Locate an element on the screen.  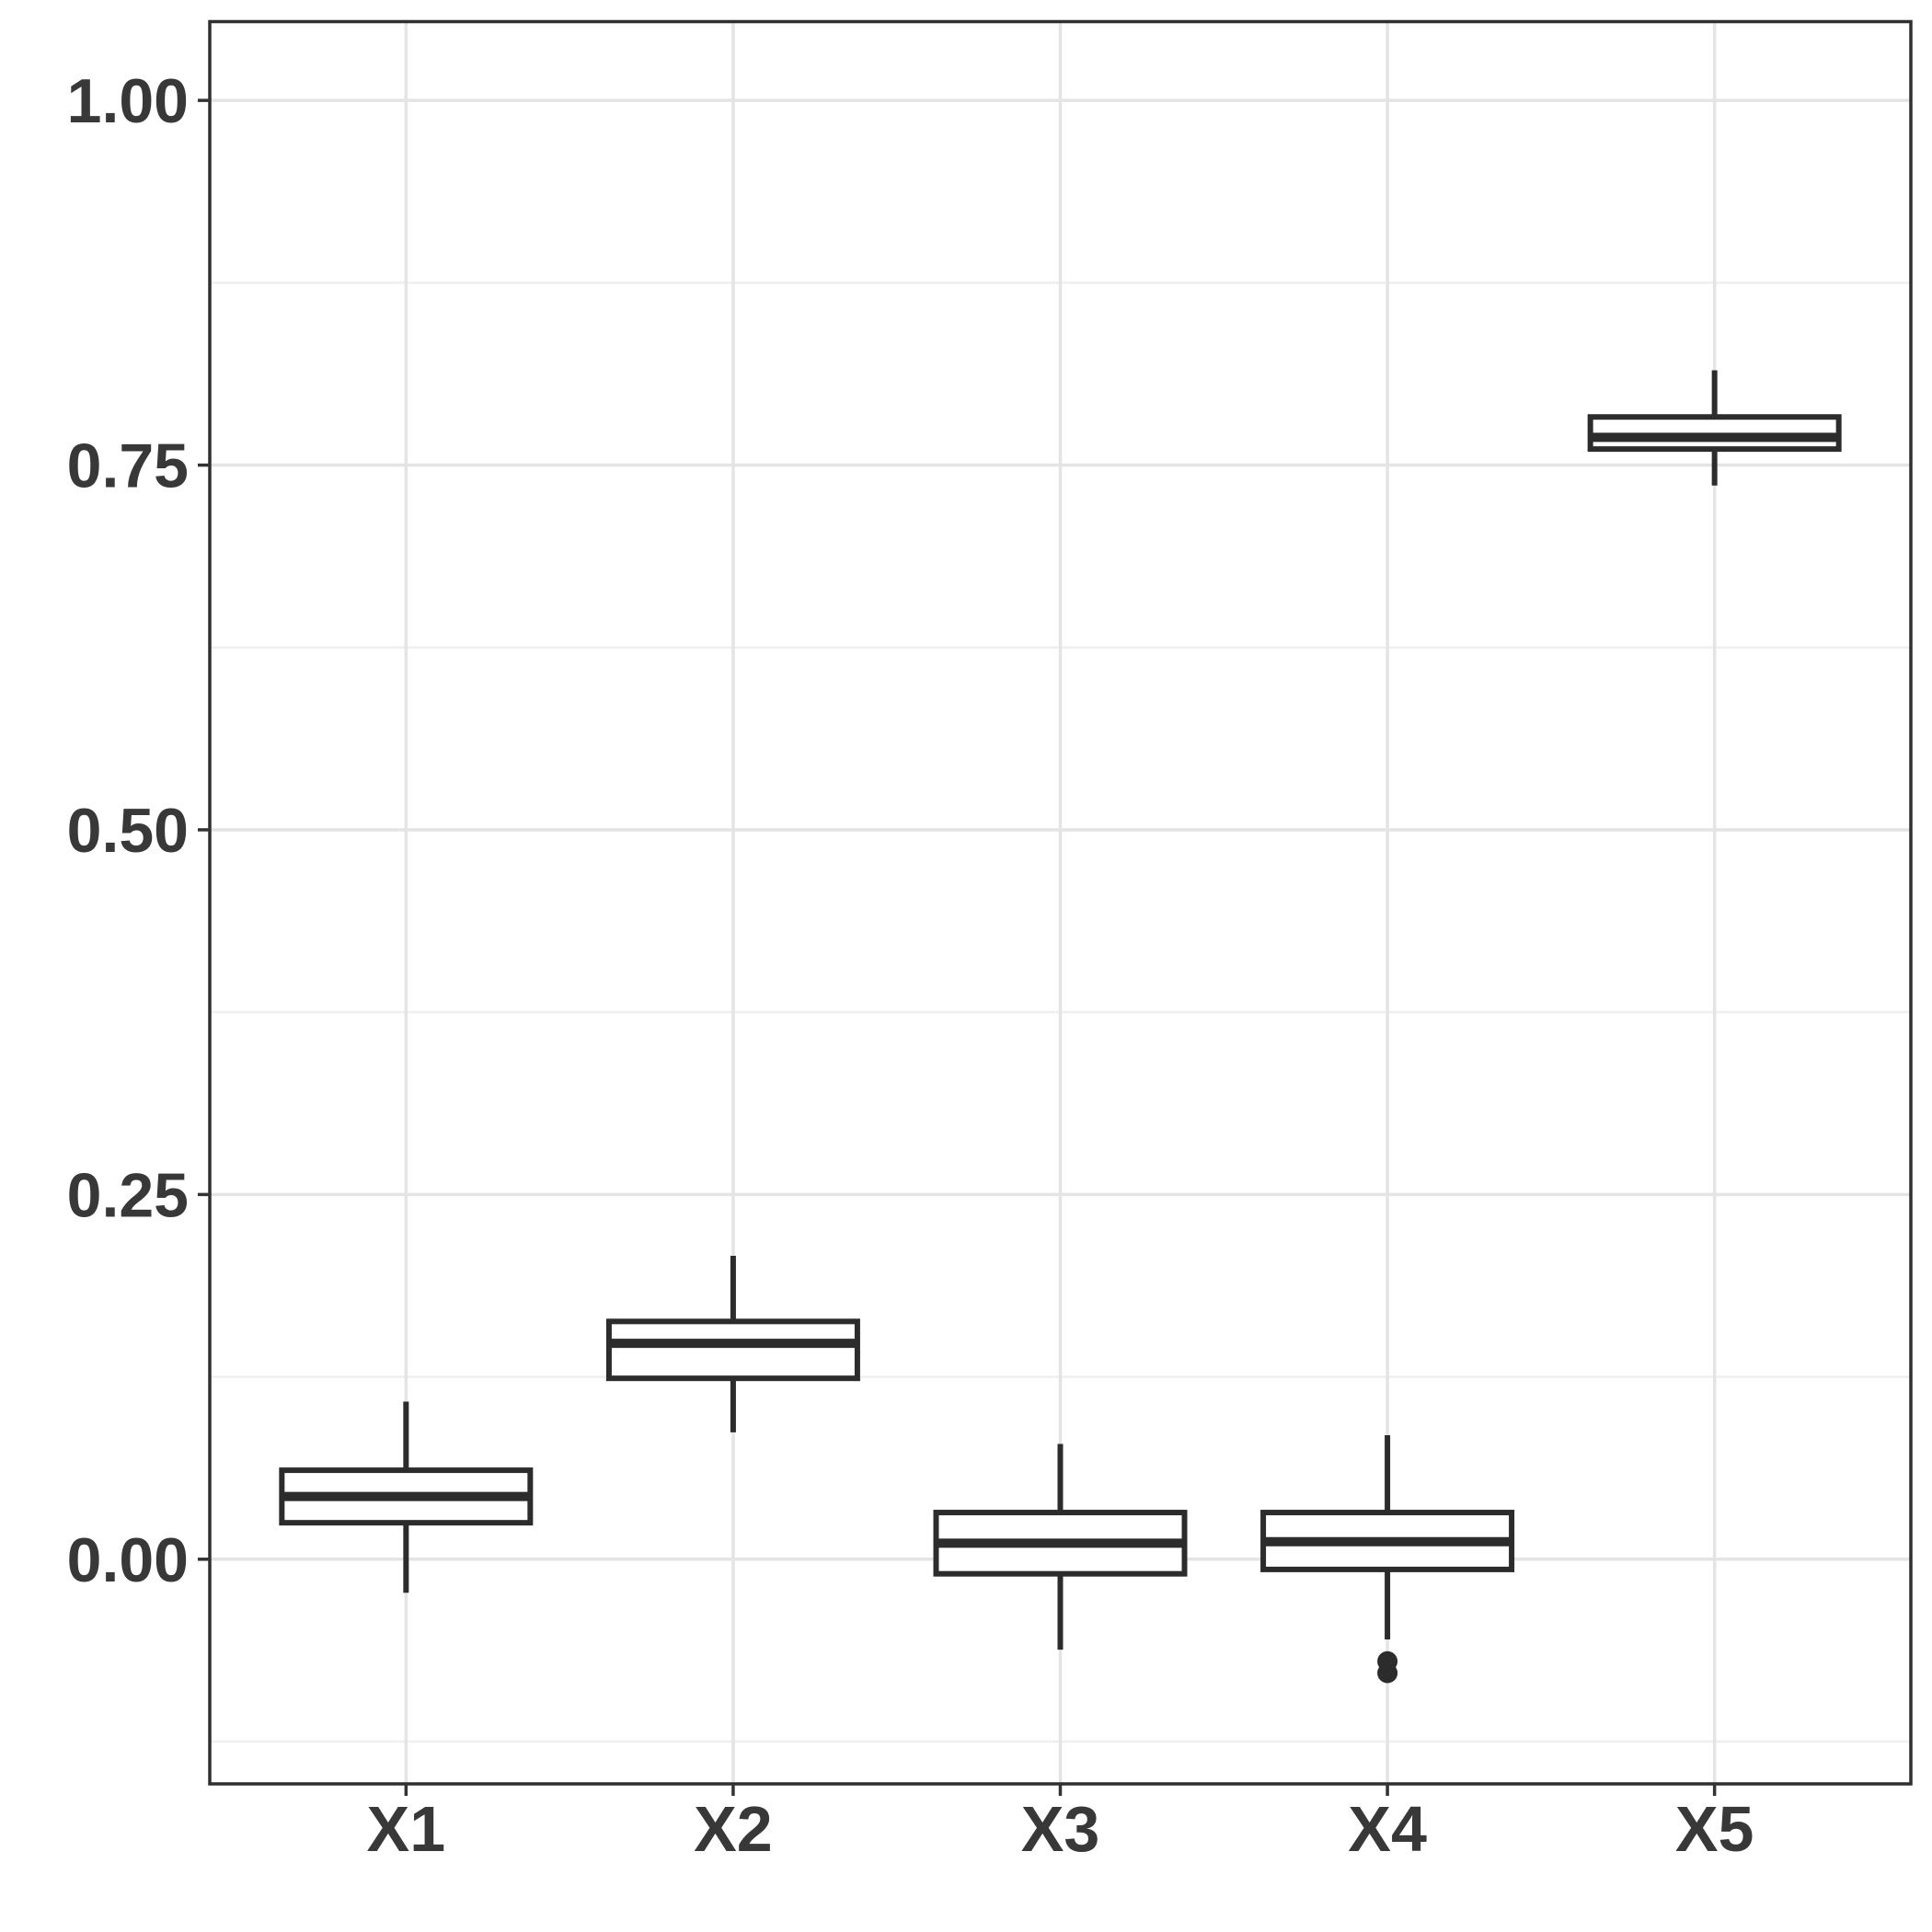
x-tick-label: X1 is located at coordinates (406, 1829).